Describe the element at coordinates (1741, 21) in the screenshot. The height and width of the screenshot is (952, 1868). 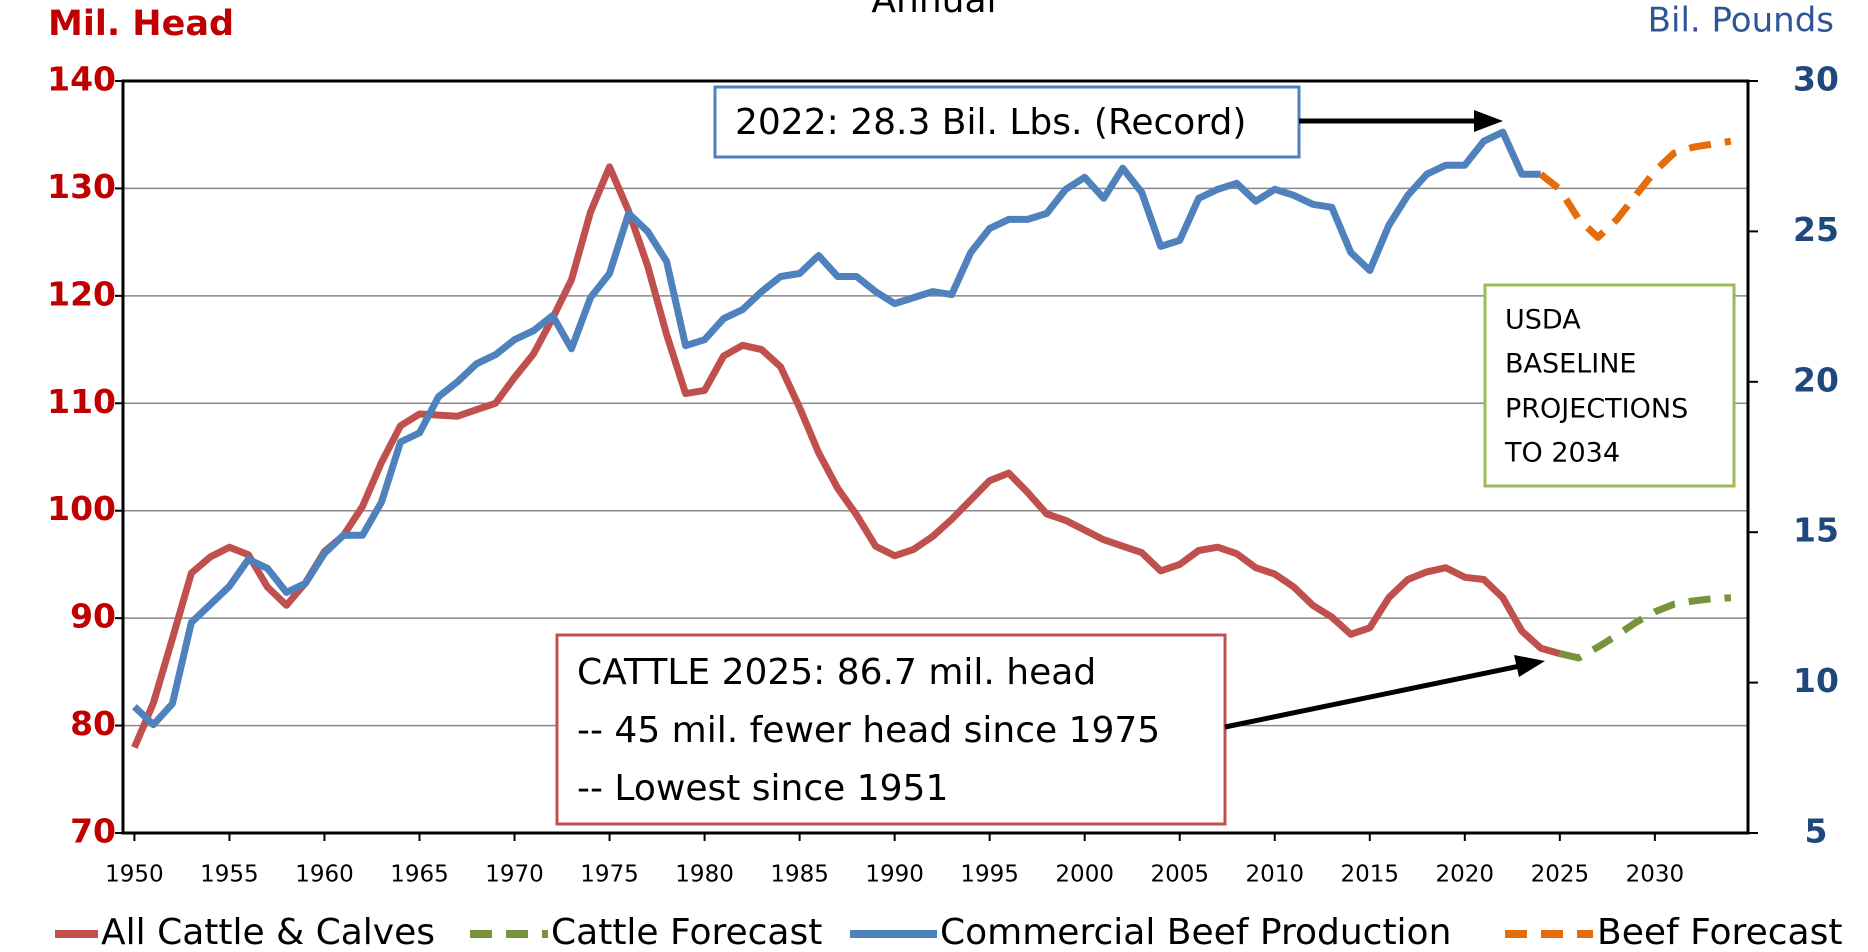
I see `y2-axis-title: Bil. Pounds` at that location.